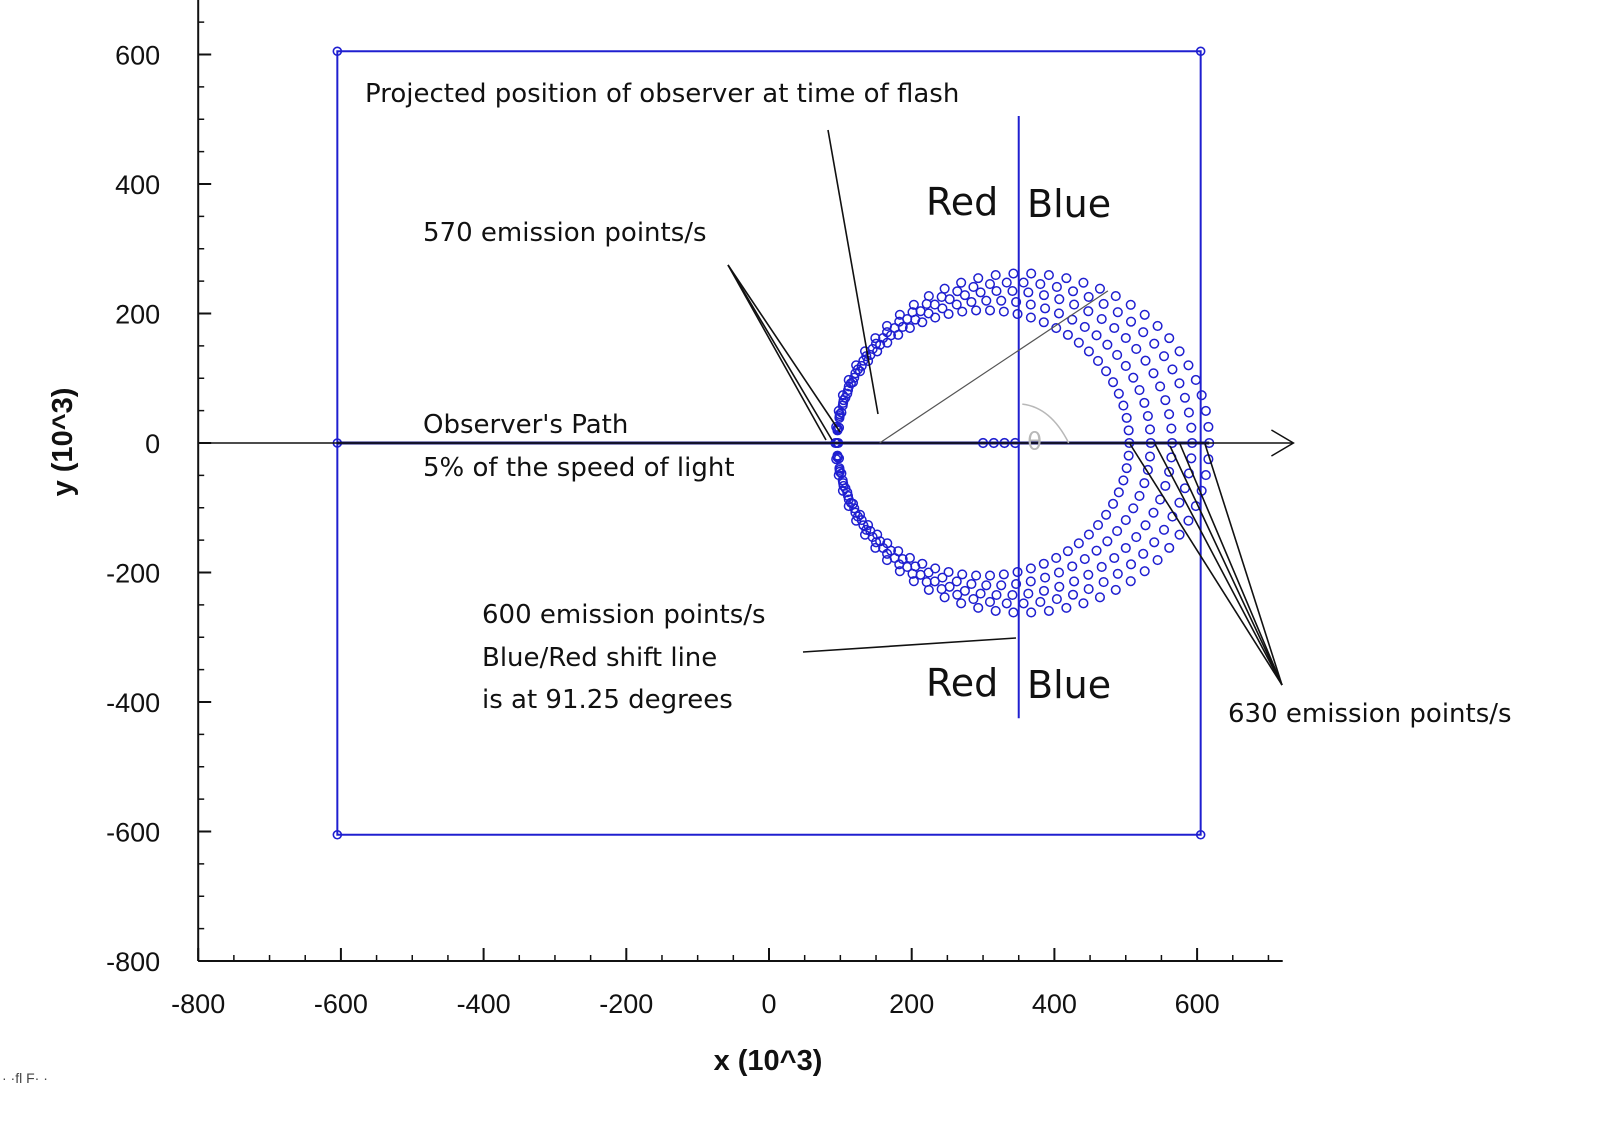 The width and height of the screenshot is (1602, 1137). I want to click on frame-corner-point, so click(337, 51).